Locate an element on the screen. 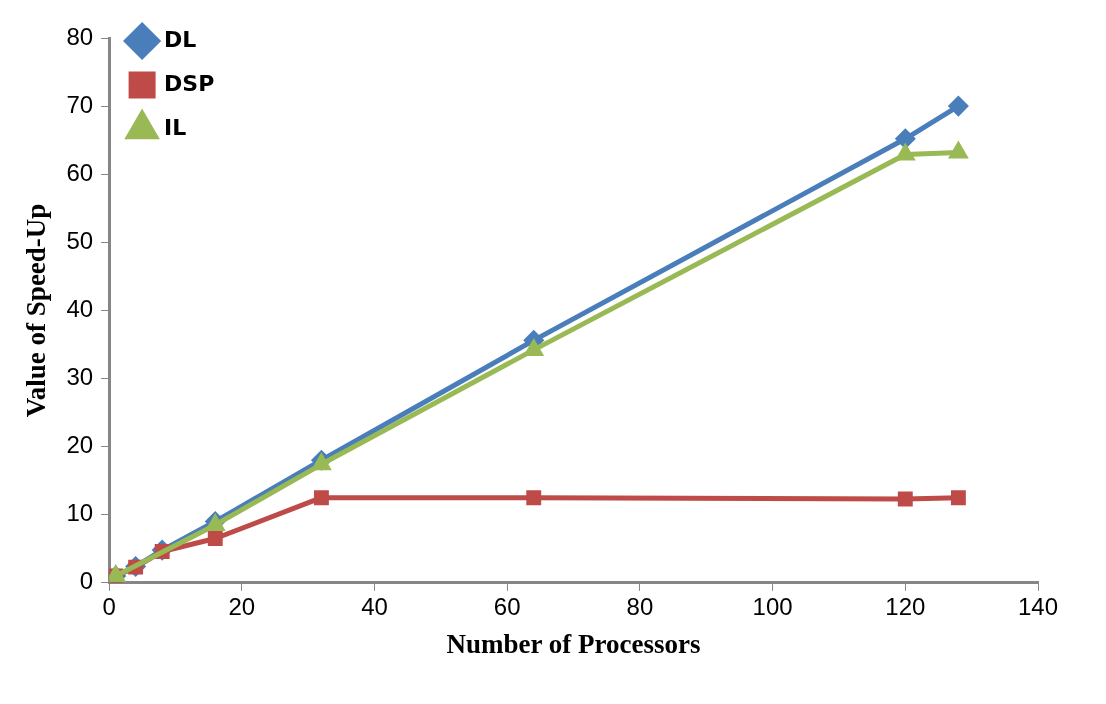 The image size is (1106, 704). y-tick-label: 20 is located at coordinates (80, 445).